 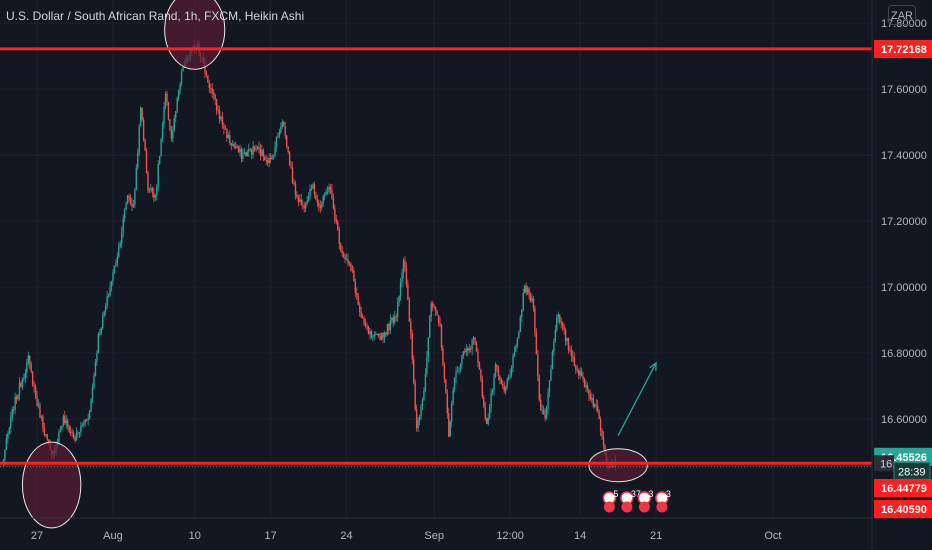 What do you see at coordinates (580, 536) in the screenshot?
I see `time-tick-label: 14` at bounding box center [580, 536].